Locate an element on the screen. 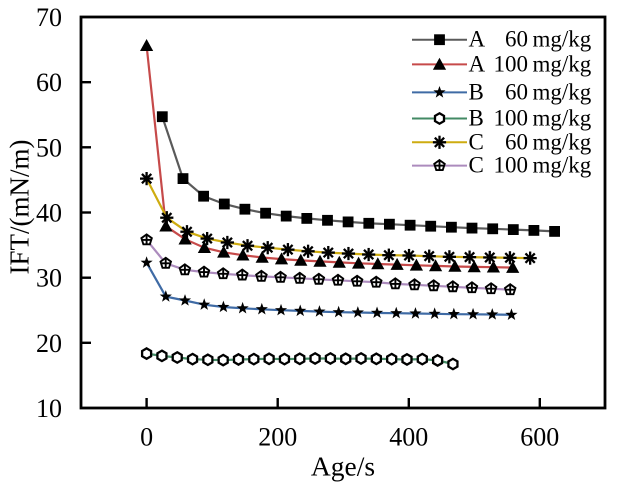 Image resolution: width=644 pixels, height=493 pixels. svg-text: 0 is located at coordinates (146, 437).